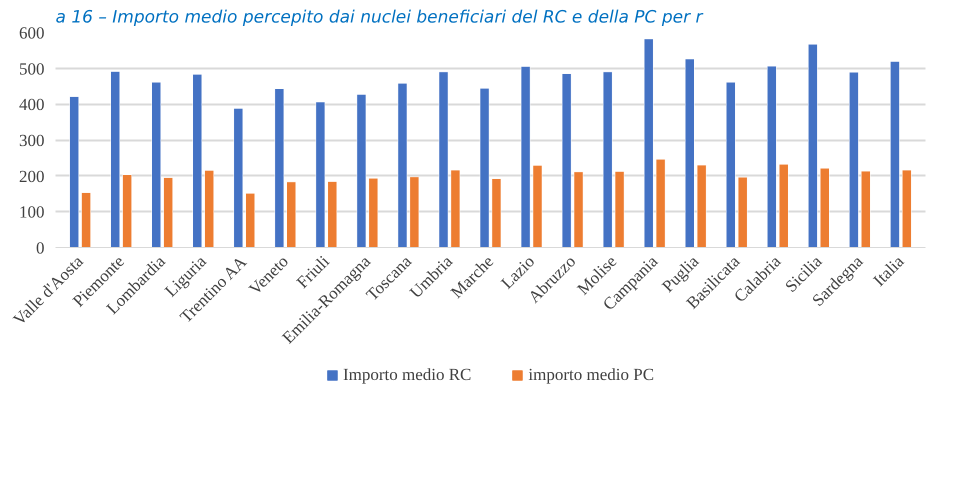 Image resolution: width=977 pixels, height=498 pixels. I want to click on y-tick-label: 200, so click(31, 176).